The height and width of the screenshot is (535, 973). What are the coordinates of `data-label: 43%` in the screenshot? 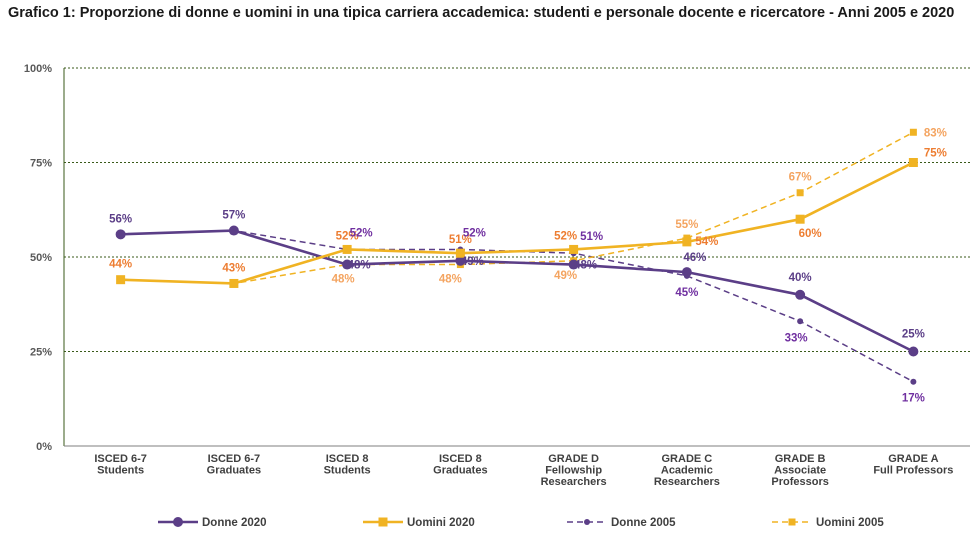 It's located at (233, 268).